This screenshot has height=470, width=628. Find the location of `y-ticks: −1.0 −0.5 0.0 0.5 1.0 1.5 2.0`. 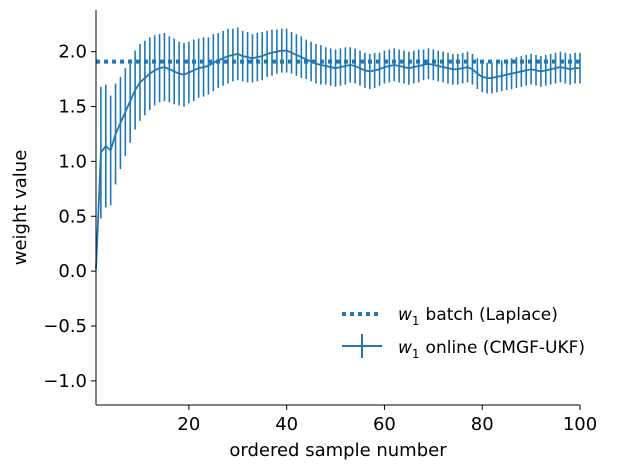

y-ticks: −1.0 −0.5 0.0 0.5 1.0 1.5 2.0 is located at coordinates (69, 217).